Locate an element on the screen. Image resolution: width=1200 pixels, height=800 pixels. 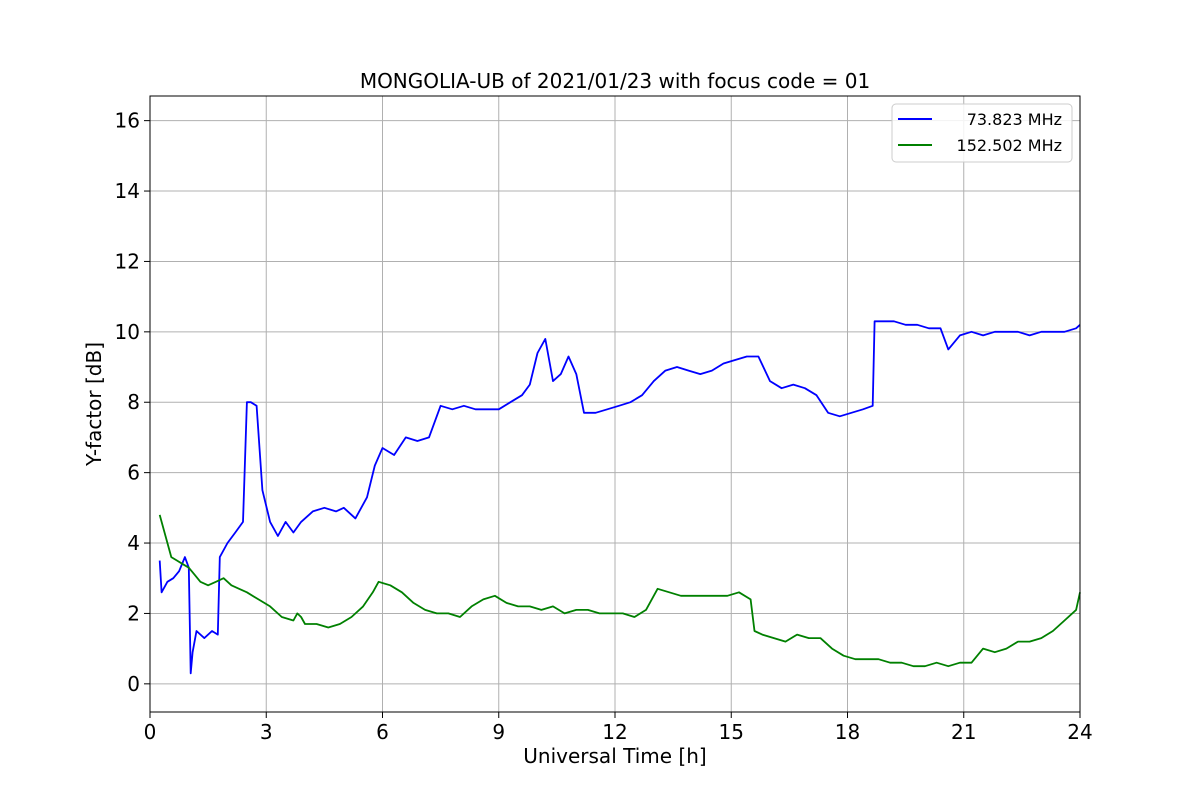
y-tick-label: 0 is located at coordinates (133, 684).